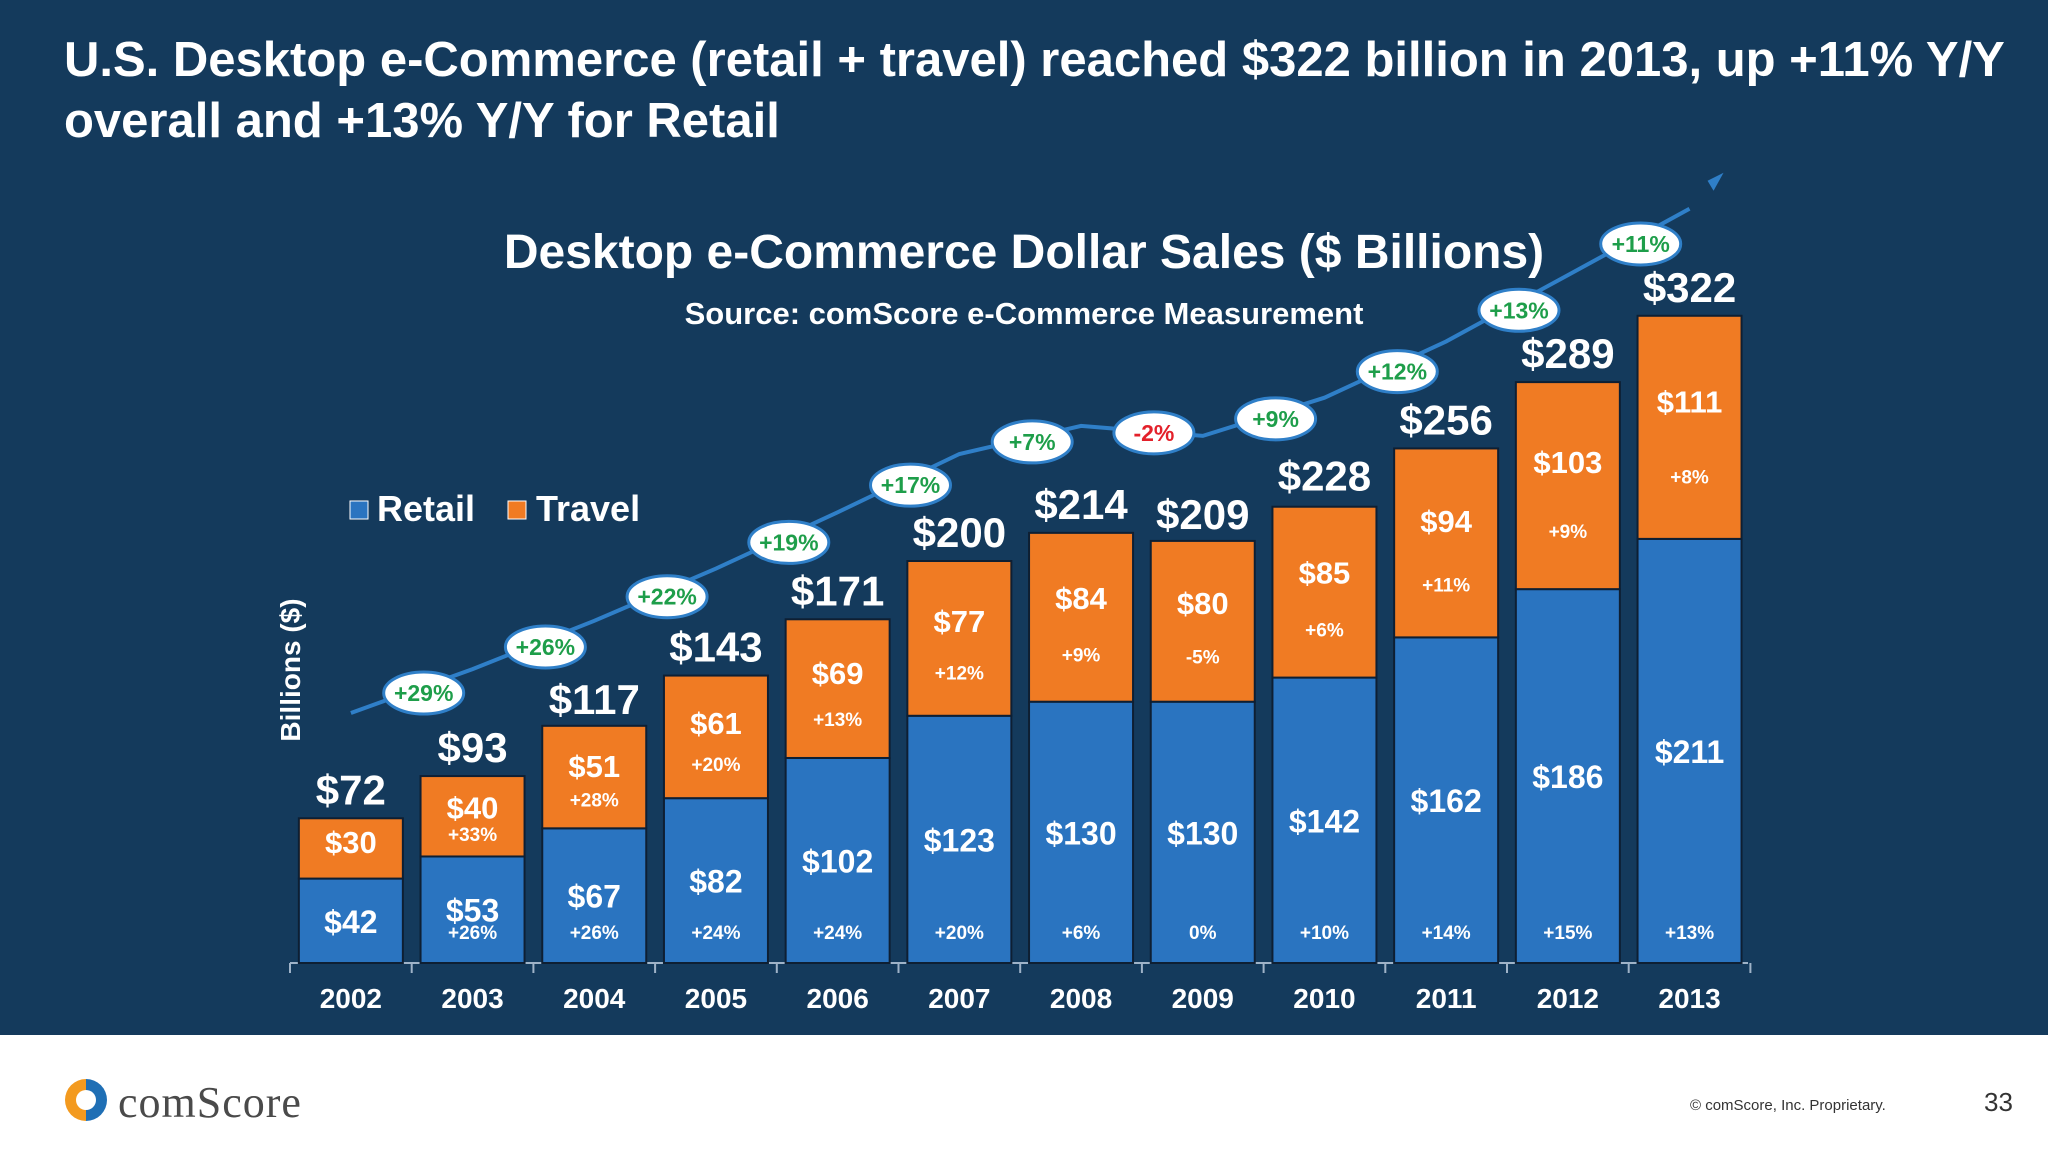 This screenshot has height=1152, width=2048. What do you see at coordinates (351, 842) in the screenshot?
I see `travel-value-label: $30` at bounding box center [351, 842].